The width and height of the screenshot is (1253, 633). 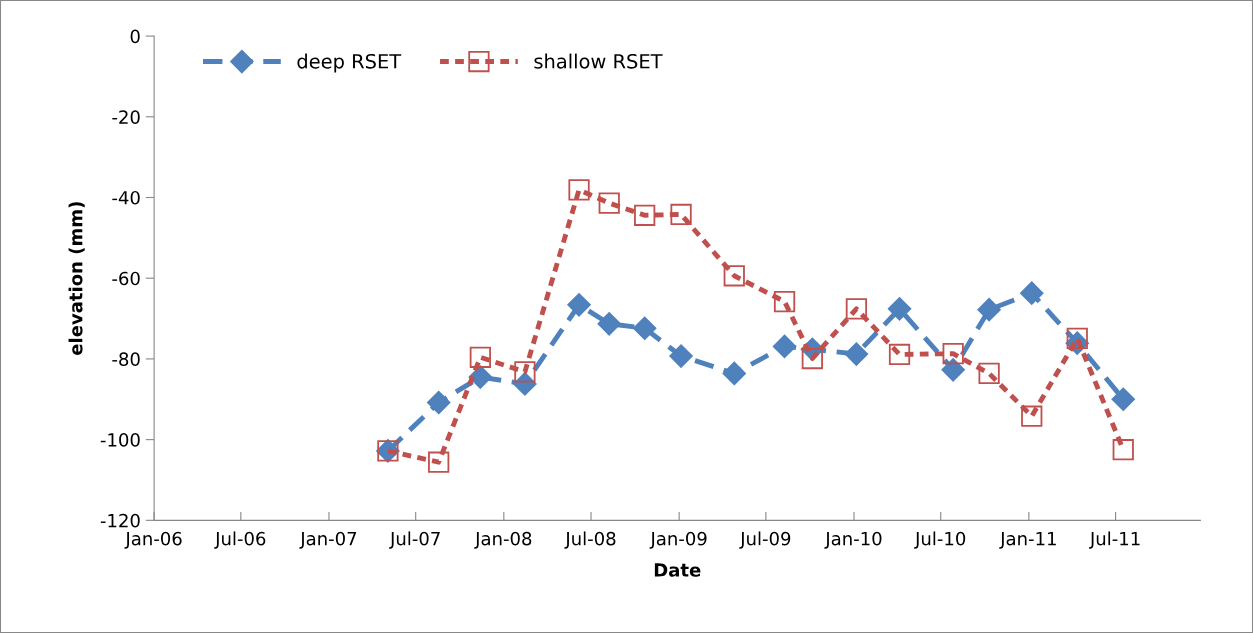 What do you see at coordinates (765, 540) in the screenshot?
I see `x-tick-label: Jul-09` at bounding box center [765, 540].